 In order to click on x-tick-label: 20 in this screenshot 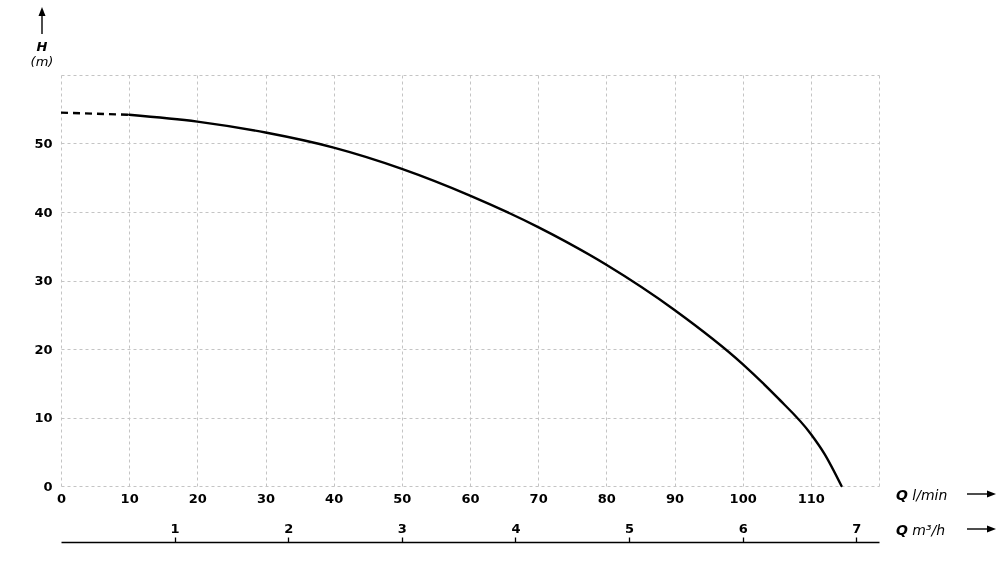, I will do `click(197, 498)`.